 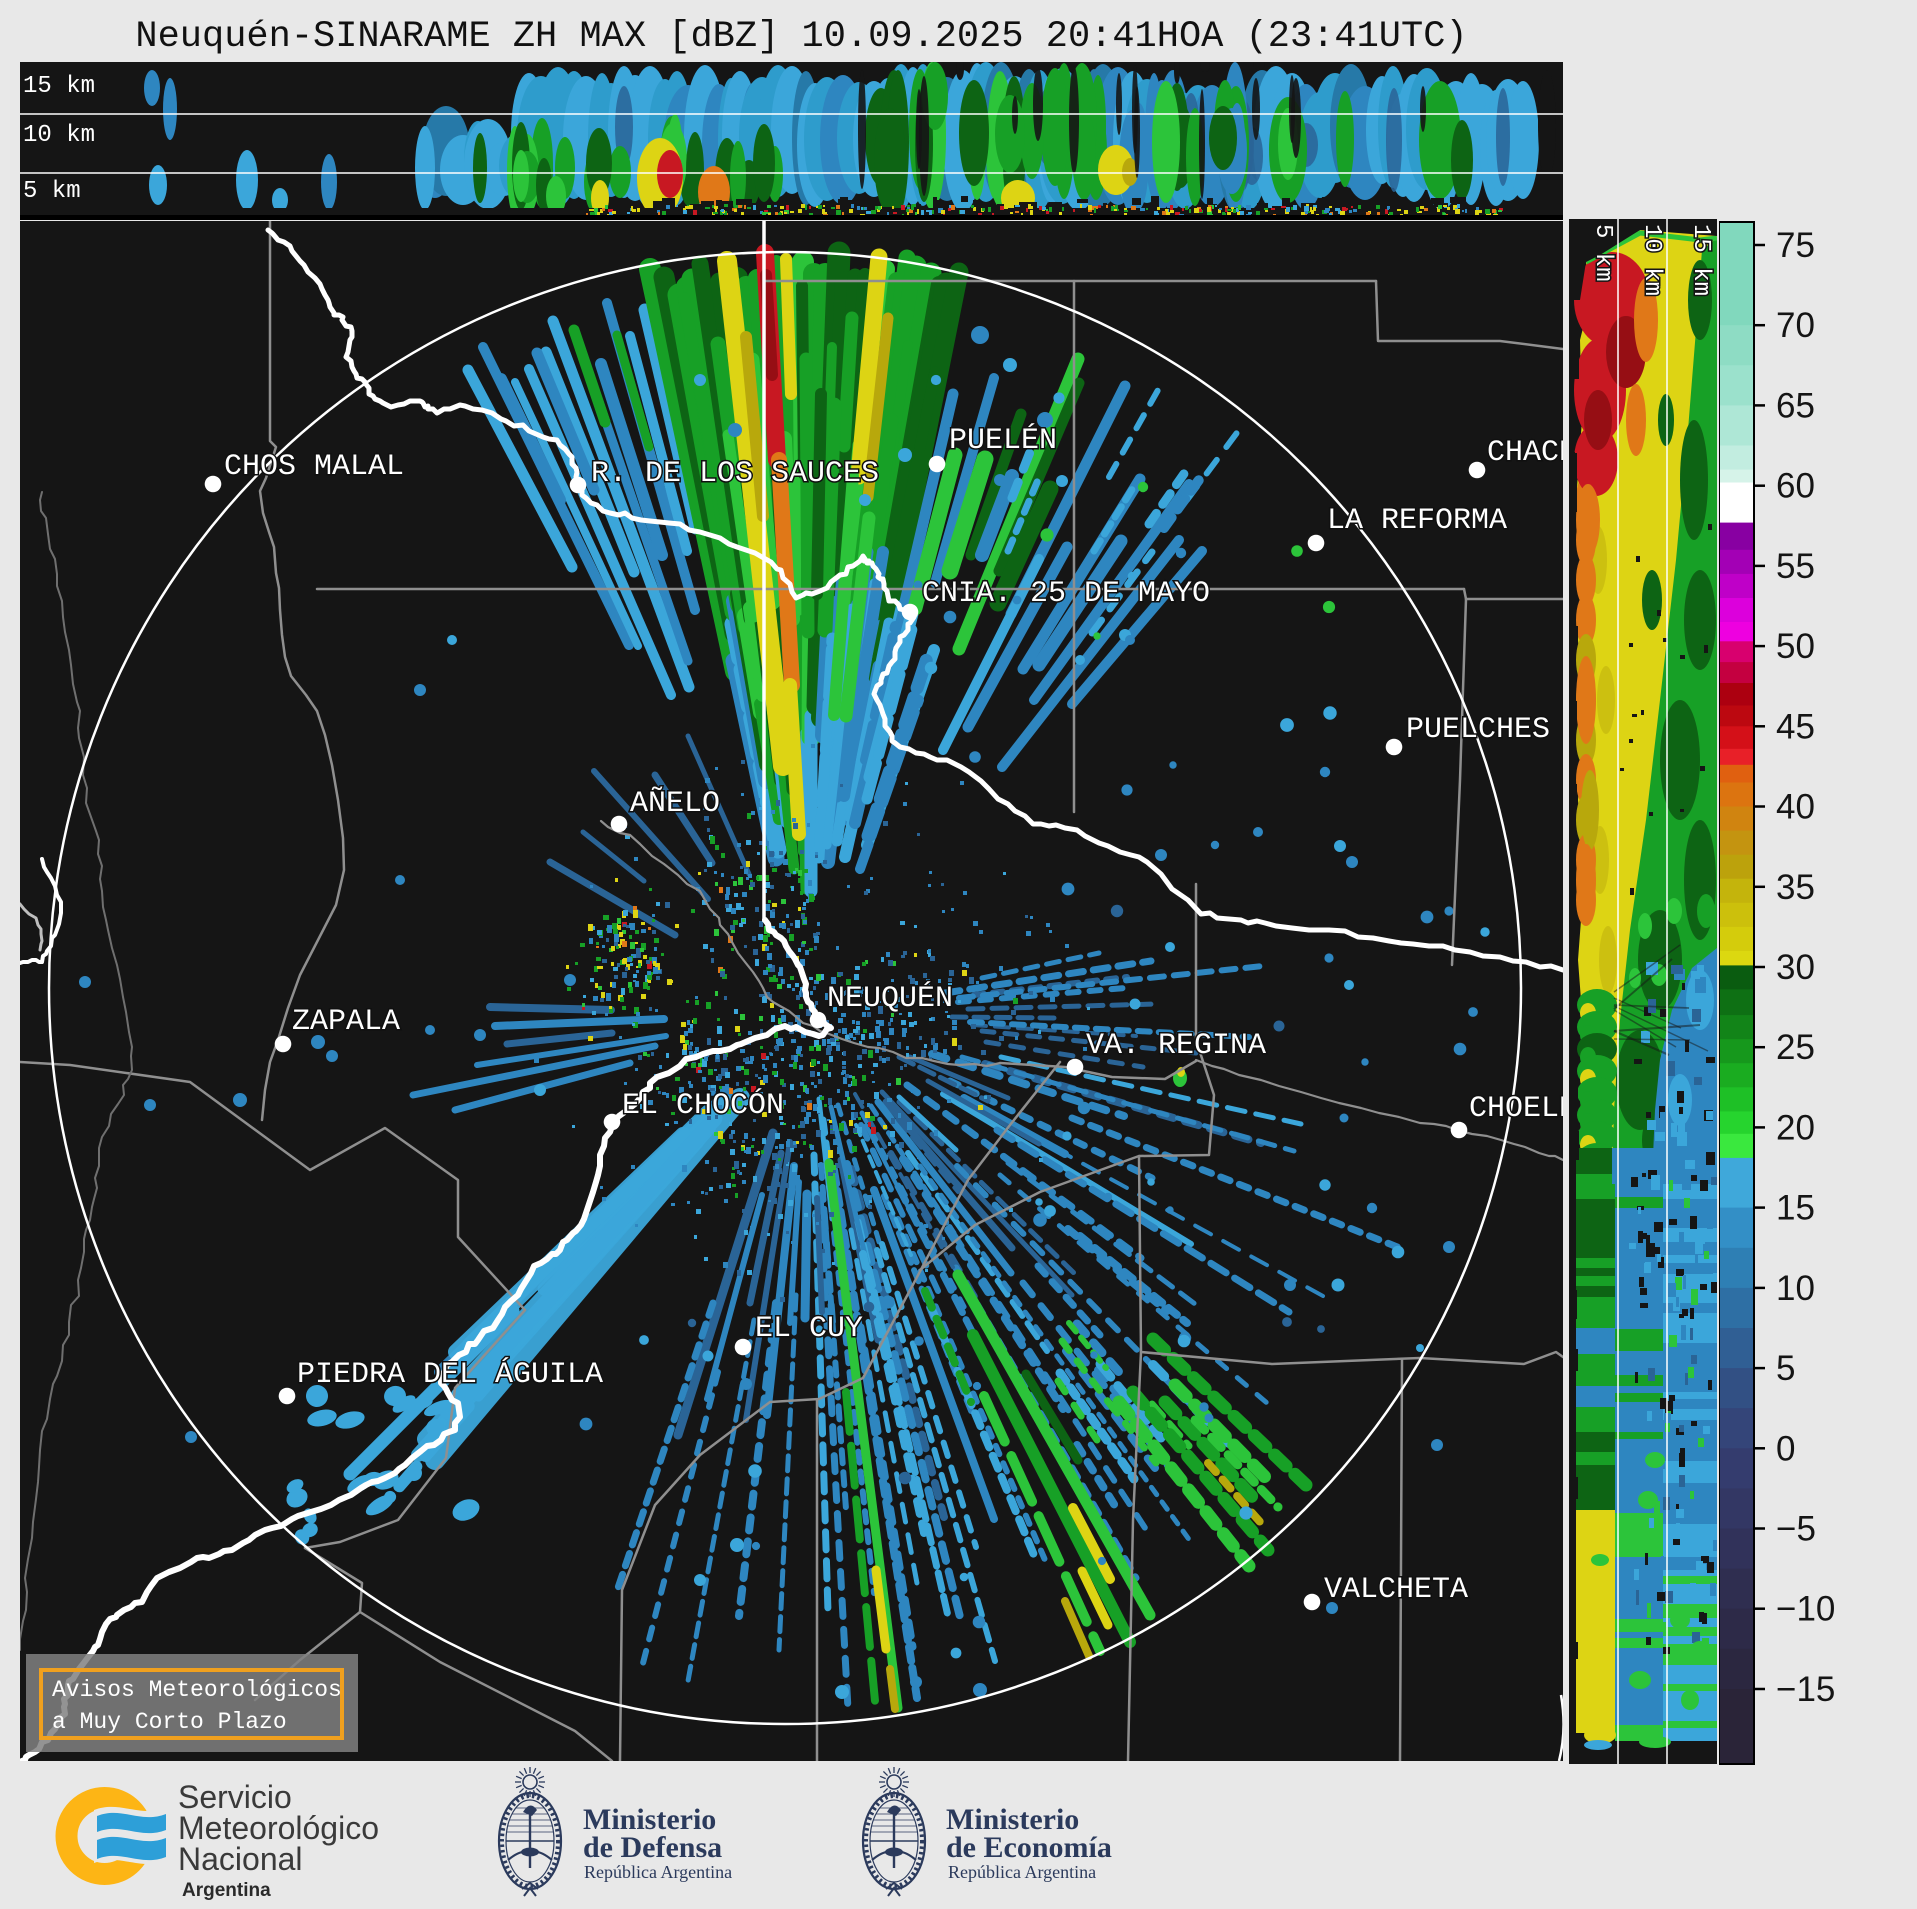 I want to click on svg-text: R. DE LOS SAUCES, so click(x=735, y=474).